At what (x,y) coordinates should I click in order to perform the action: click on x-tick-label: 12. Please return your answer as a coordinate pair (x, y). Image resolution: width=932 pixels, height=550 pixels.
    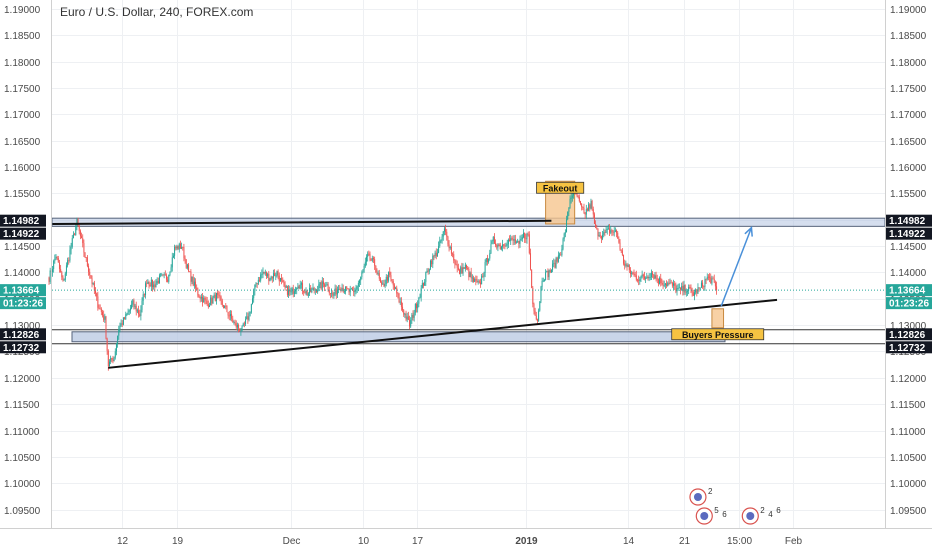
    Looking at the image, I should click on (123, 541).